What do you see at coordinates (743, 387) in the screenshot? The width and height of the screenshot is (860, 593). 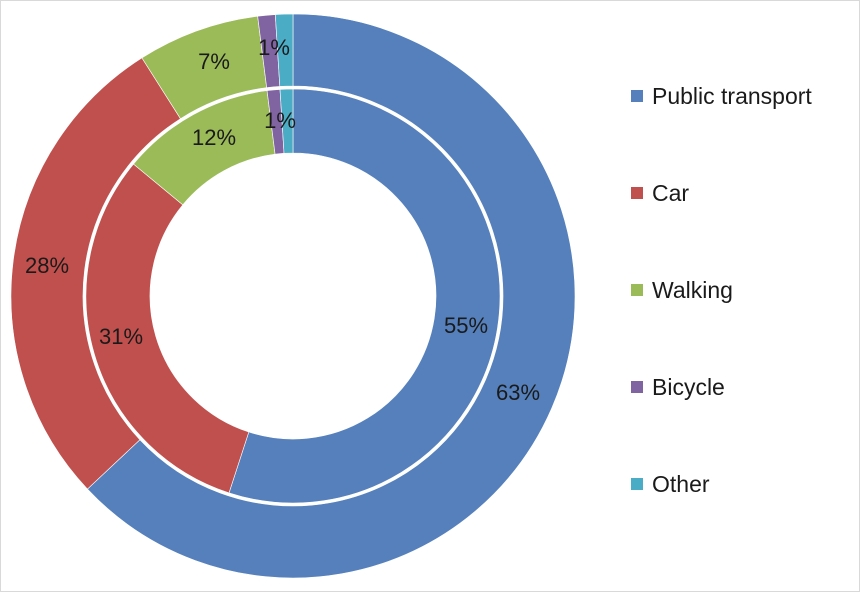 I see `legend-item-bicycle: Bicycle` at bounding box center [743, 387].